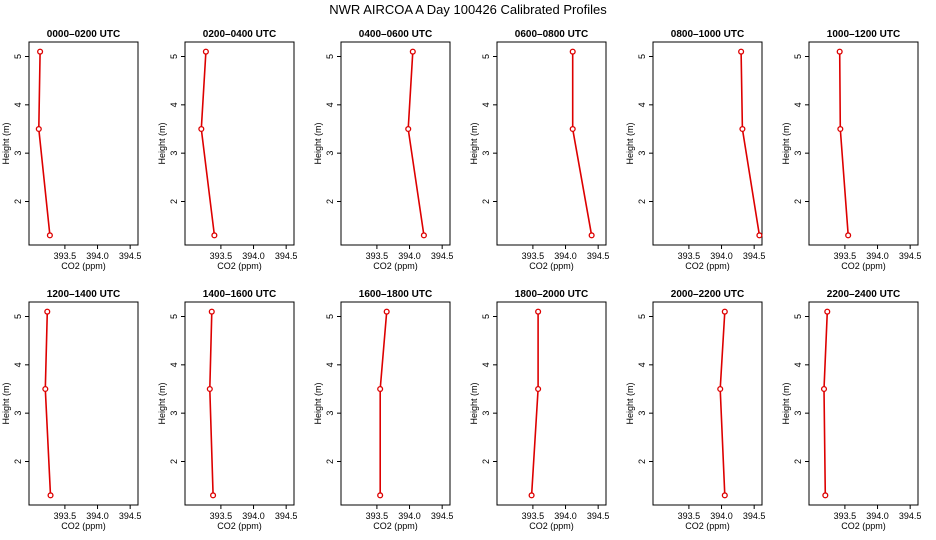 The image size is (936, 540). Describe the element at coordinates (395, 294) in the screenshot. I see `panel-title: 1600–1800 UTC` at that location.